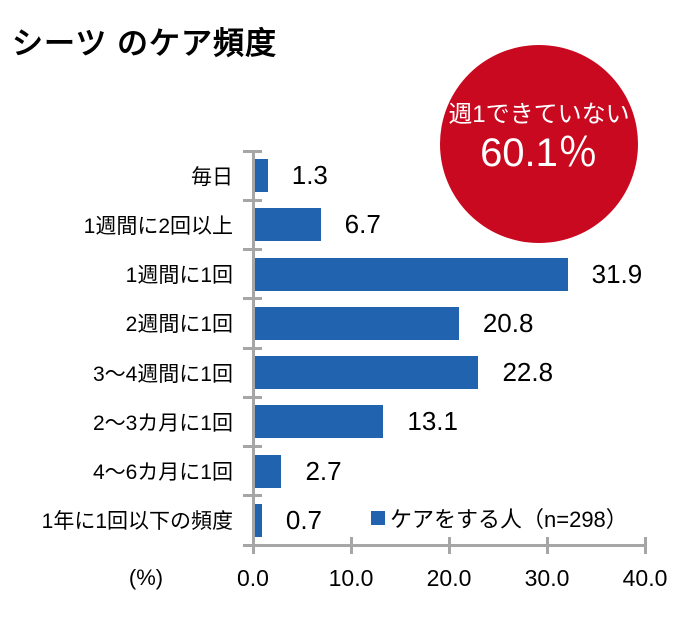 This screenshot has width=689, height=625. Describe the element at coordinates (528, 372) in the screenshot. I see `value-label: 22.8` at that location.